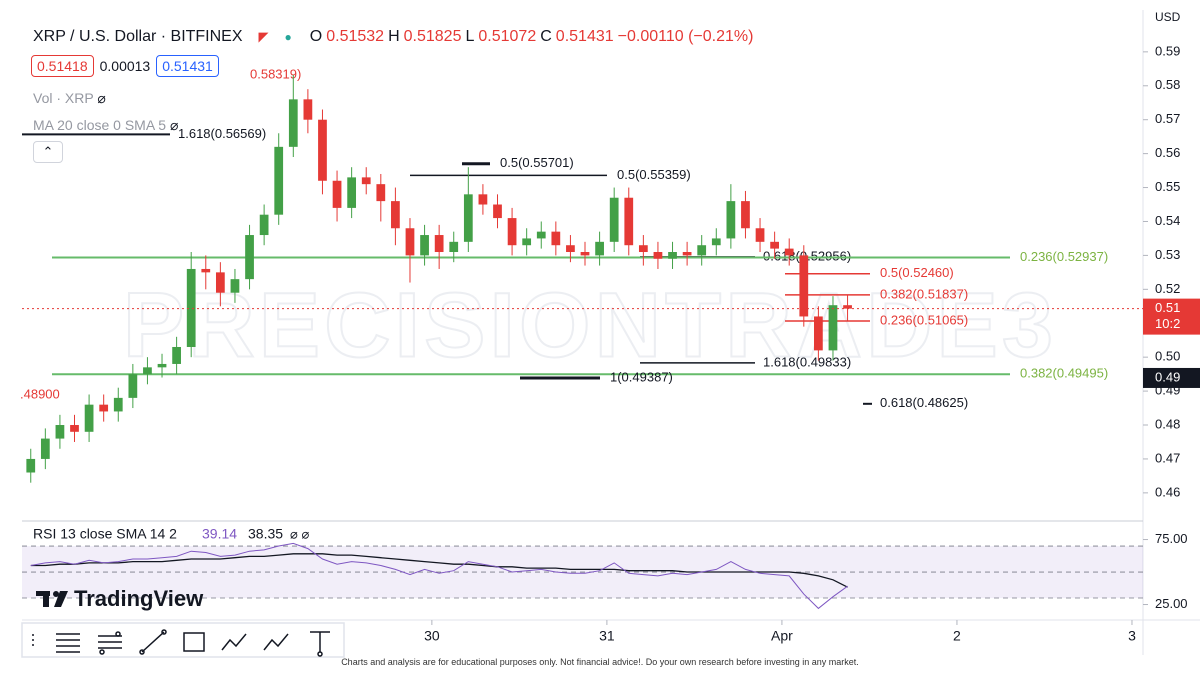 The image size is (1200, 675). I want to click on rsi-tick-label: 25.00, so click(1171, 603).